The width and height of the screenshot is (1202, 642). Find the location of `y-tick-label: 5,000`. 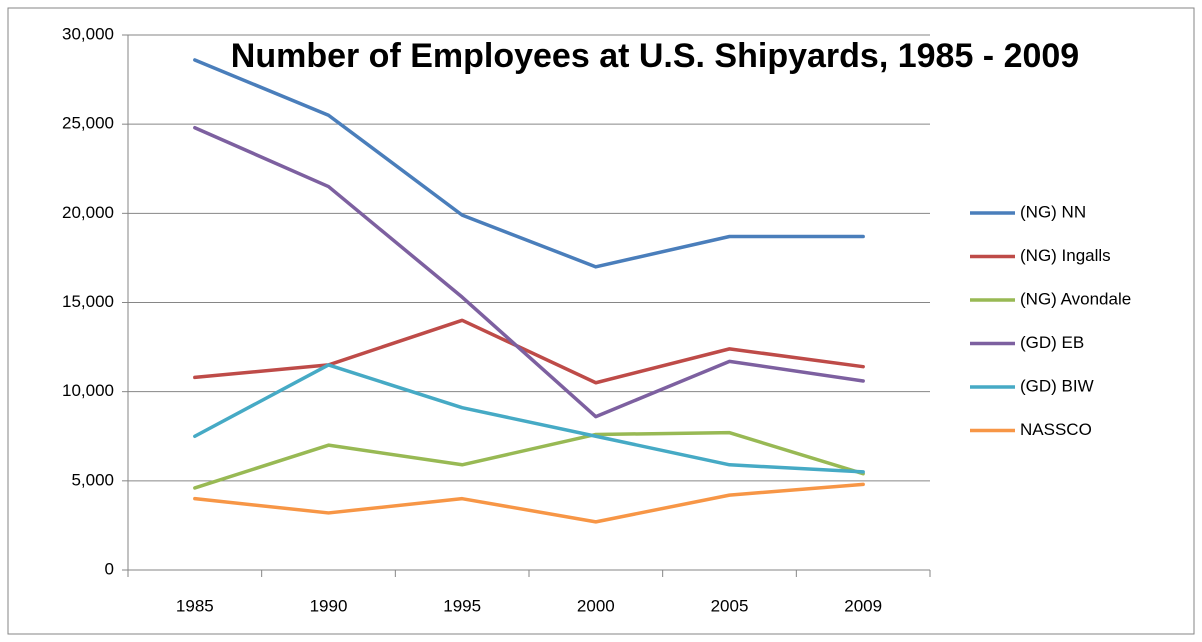

y-tick-label: 5,000 is located at coordinates (92, 479).